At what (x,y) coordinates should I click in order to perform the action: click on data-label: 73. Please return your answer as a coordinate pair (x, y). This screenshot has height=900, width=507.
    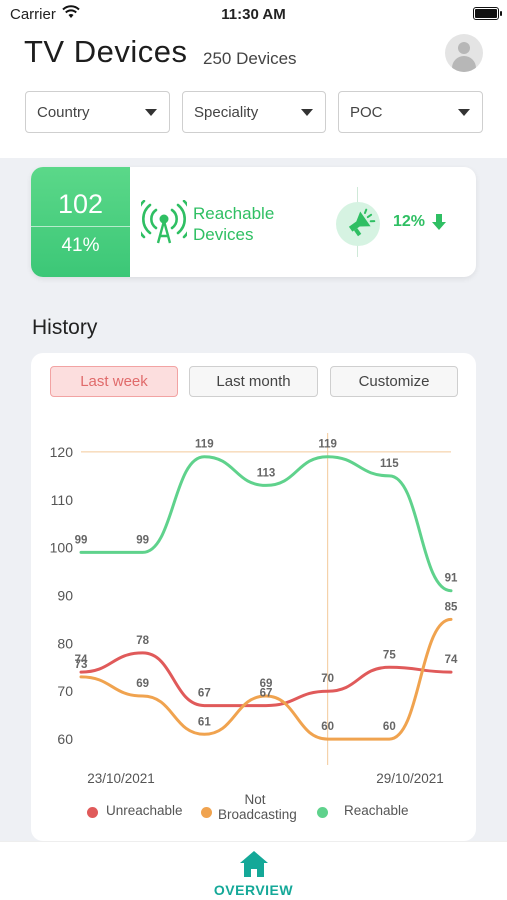
    Looking at the image, I should click on (81, 665).